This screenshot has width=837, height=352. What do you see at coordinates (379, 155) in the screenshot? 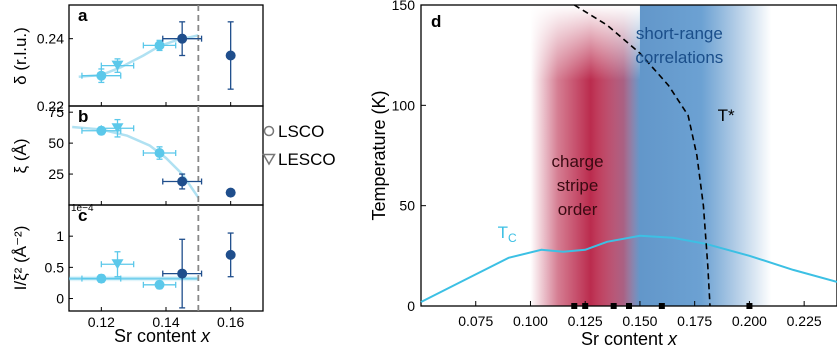
I see `y-axis-label: Temperature (K)` at bounding box center [379, 155].